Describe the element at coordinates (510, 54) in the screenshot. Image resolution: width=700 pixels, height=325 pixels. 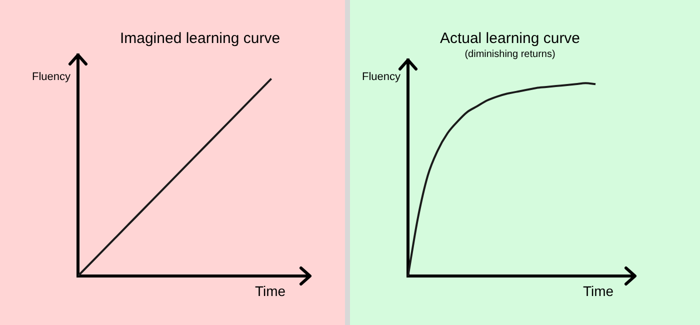
I see `chart-subtitle: (diminishing returns)` at that location.